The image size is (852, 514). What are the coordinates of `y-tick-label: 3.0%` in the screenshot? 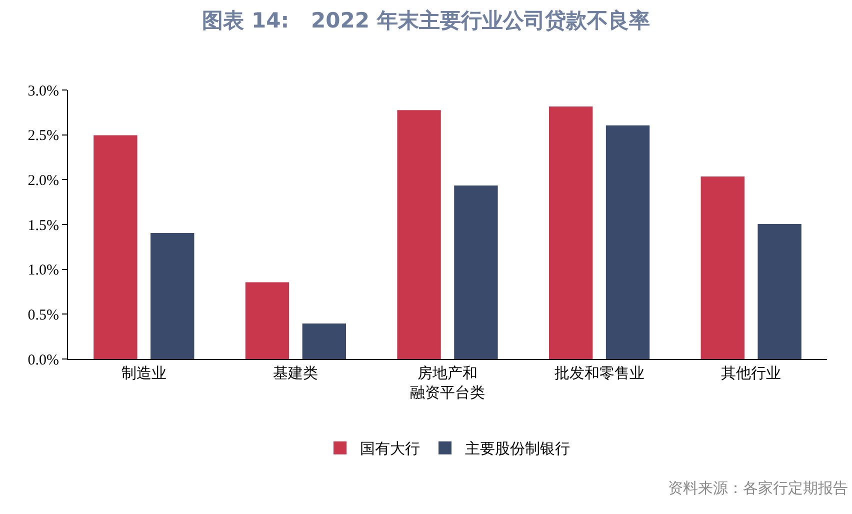 It's located at (43, 91).